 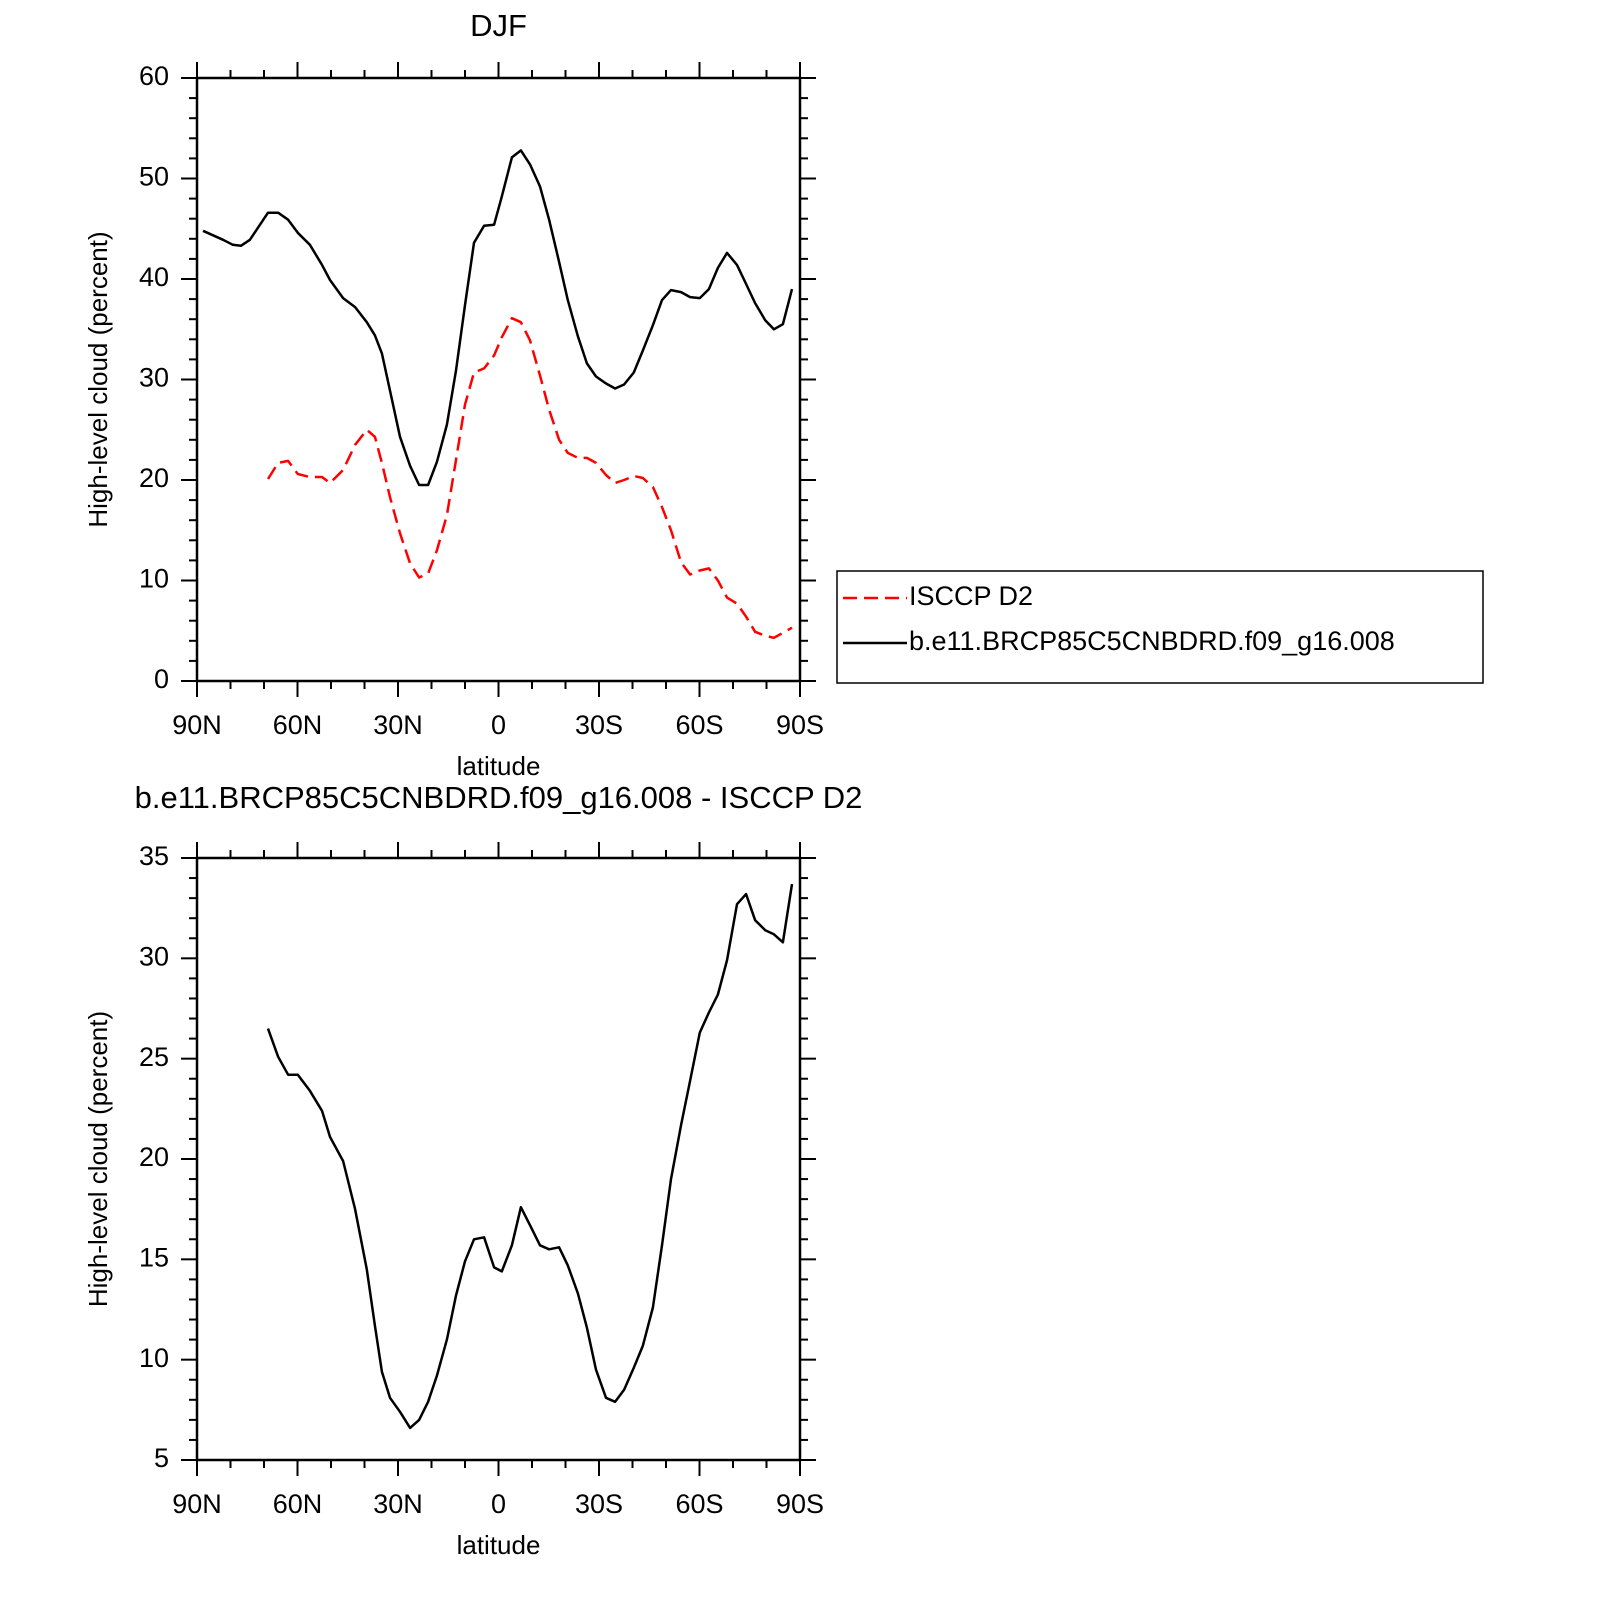 I want to click on y-tick-label: 50, so click(x=154, y=177).